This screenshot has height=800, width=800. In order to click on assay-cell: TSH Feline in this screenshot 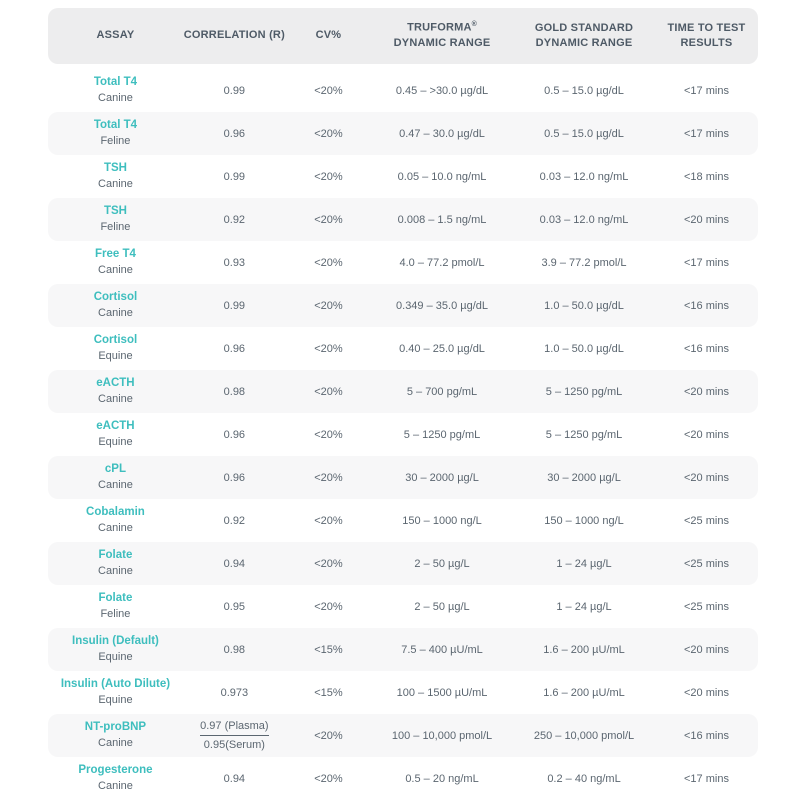, I will do `click(115, 219)`.